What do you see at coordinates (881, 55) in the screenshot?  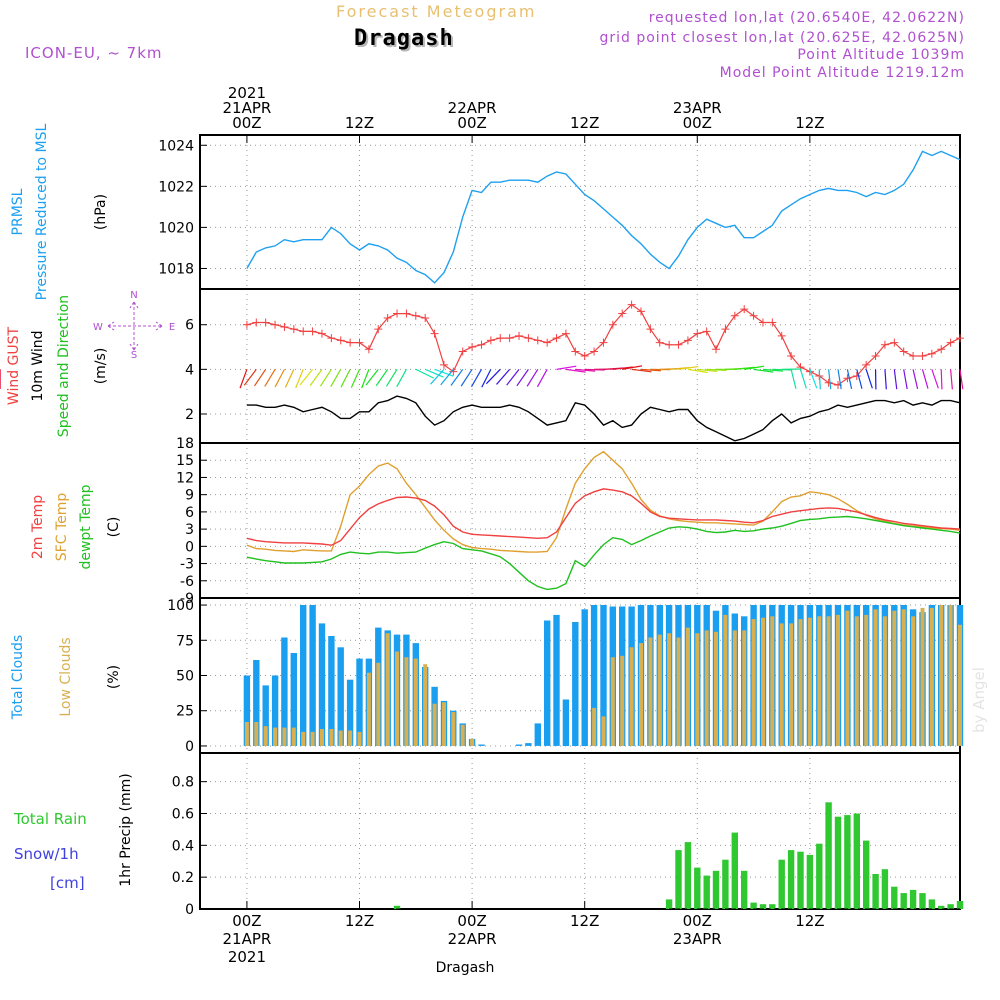 I see `point-altitude: Point Altitude 1039m` at bounding box center [881, 55].